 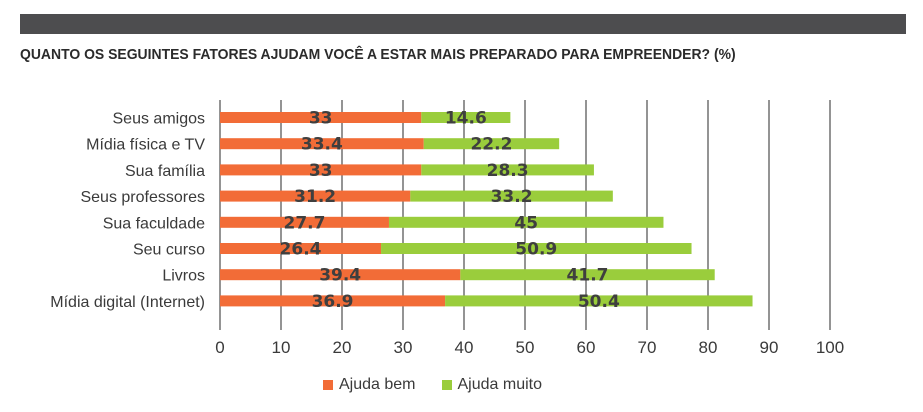 I want to click on bar-ajuda-bem-sua-faculdade, so click(x=304, y=222).